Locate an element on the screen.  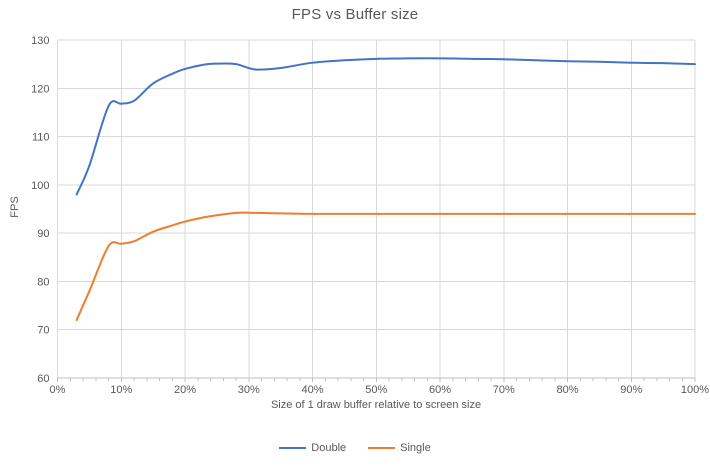
y-tick-label: 80 is located at coordinates (43, 282).